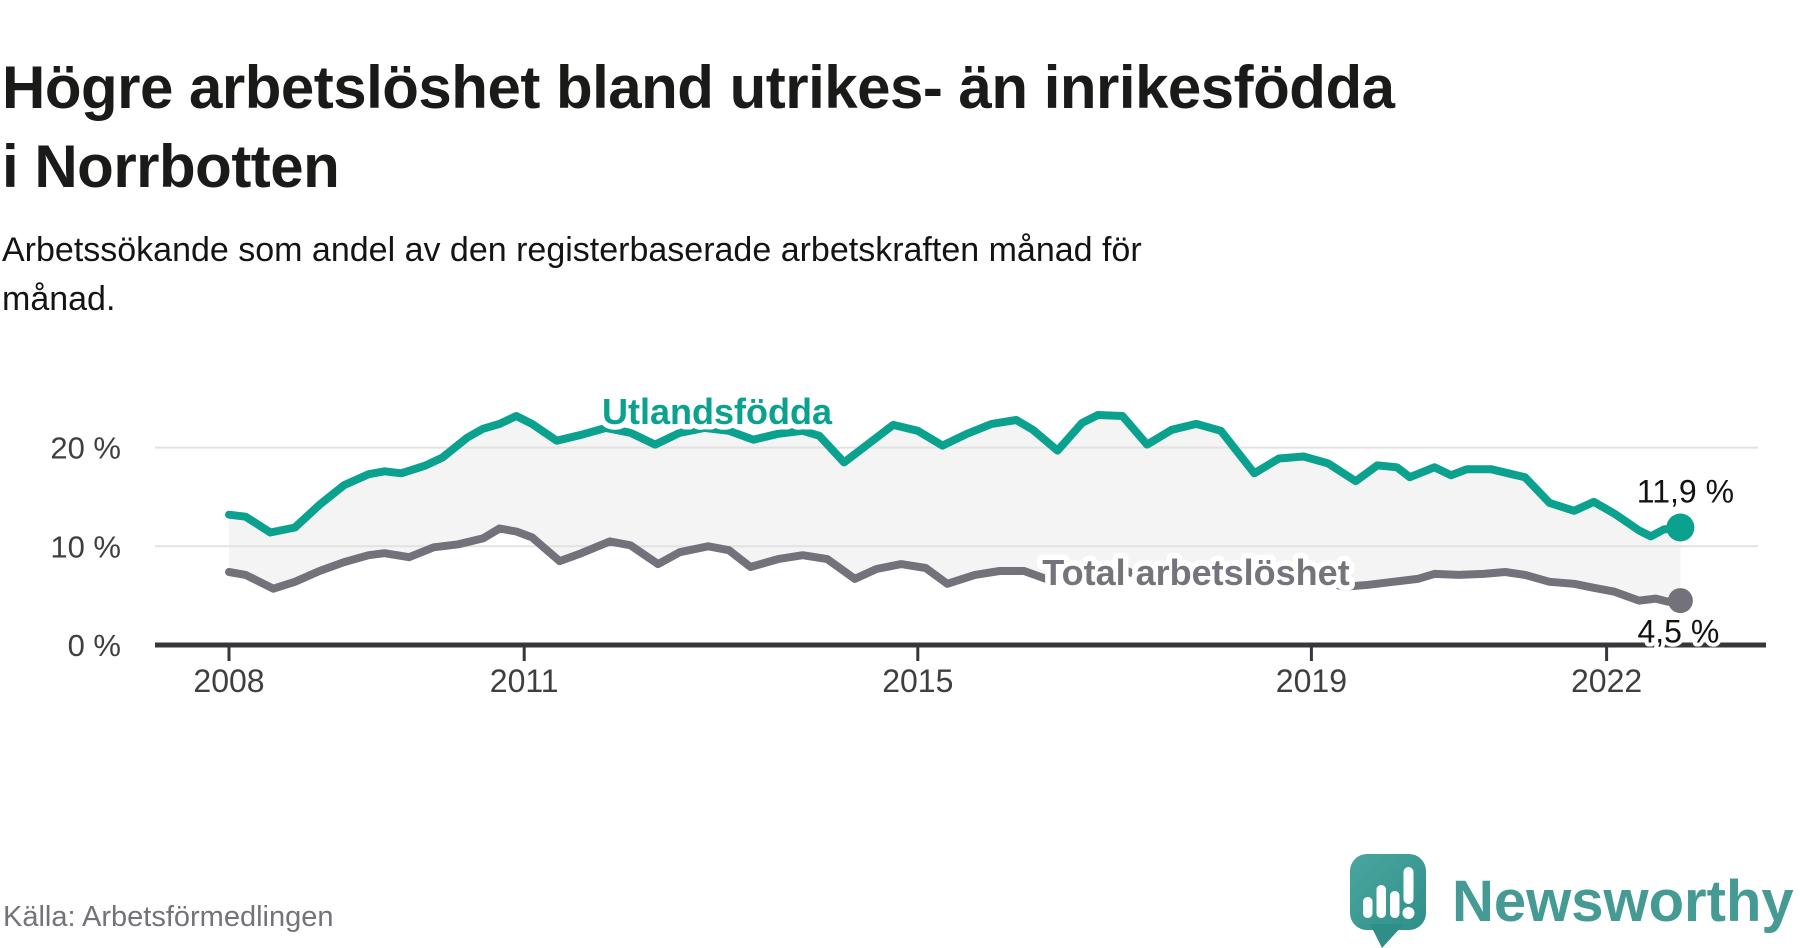  Describe the element at coordinates (85, 448) in the screenshot. I see `y-tick-label: 20 %` at that location.